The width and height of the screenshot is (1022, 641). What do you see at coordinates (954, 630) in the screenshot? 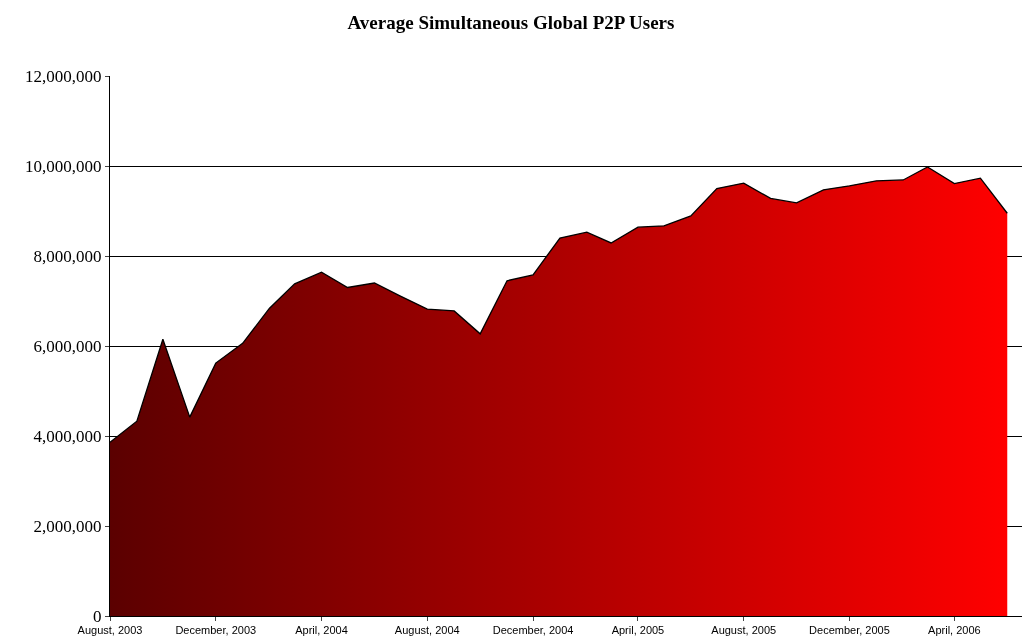
I see `x-tick-label: April, 2006` at bounding box center [954, 630].